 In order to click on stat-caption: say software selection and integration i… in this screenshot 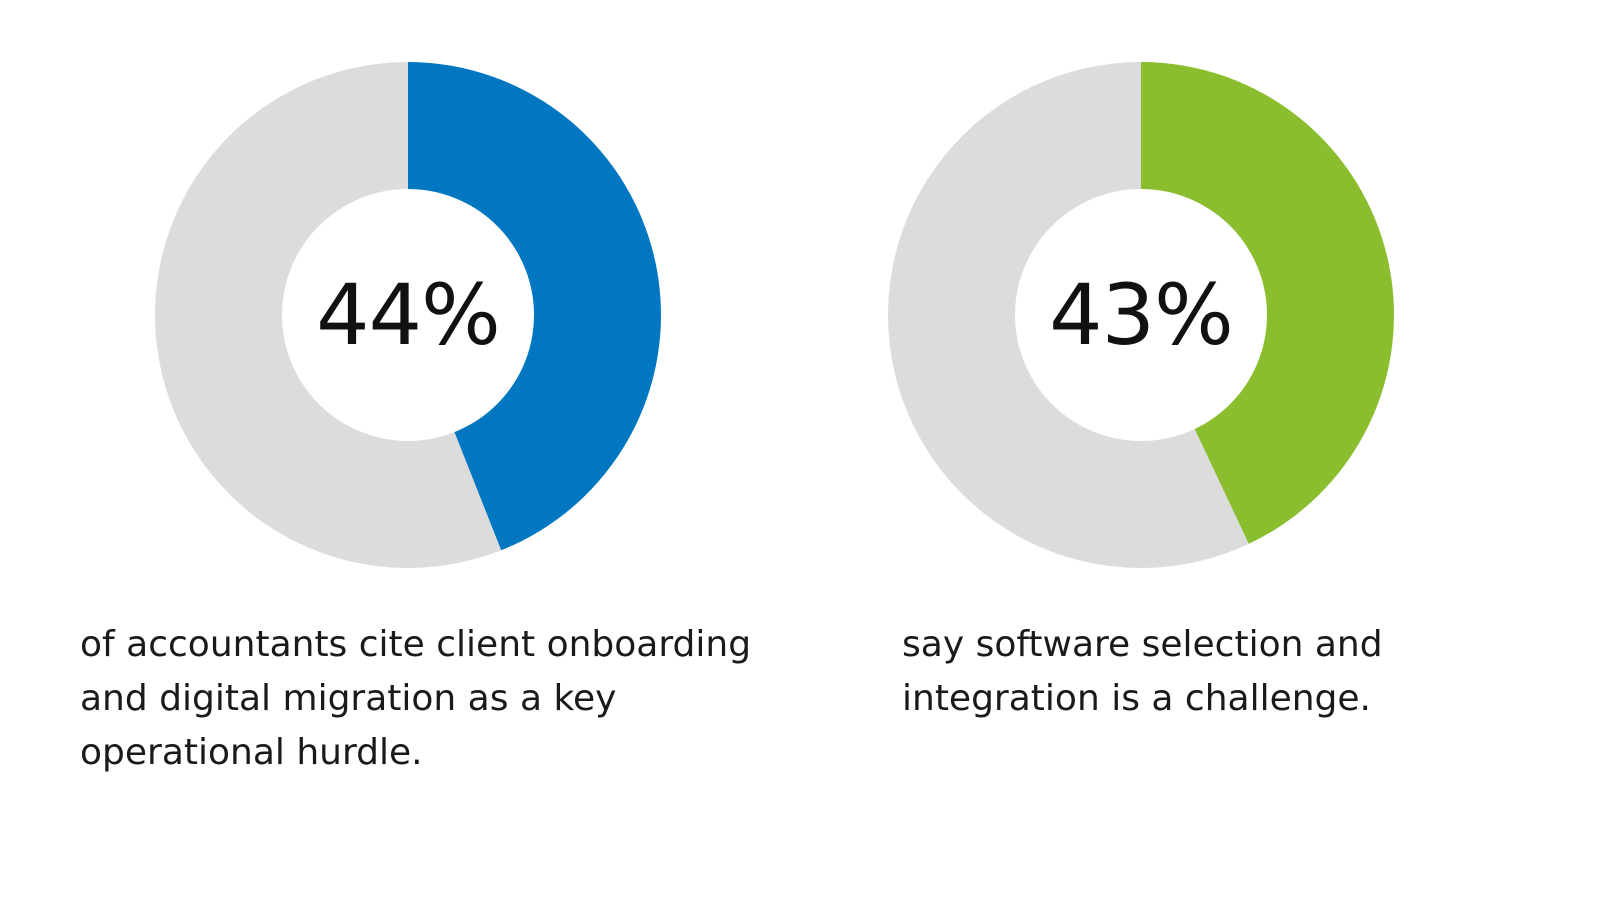, I will do `click(1142, 671)`.